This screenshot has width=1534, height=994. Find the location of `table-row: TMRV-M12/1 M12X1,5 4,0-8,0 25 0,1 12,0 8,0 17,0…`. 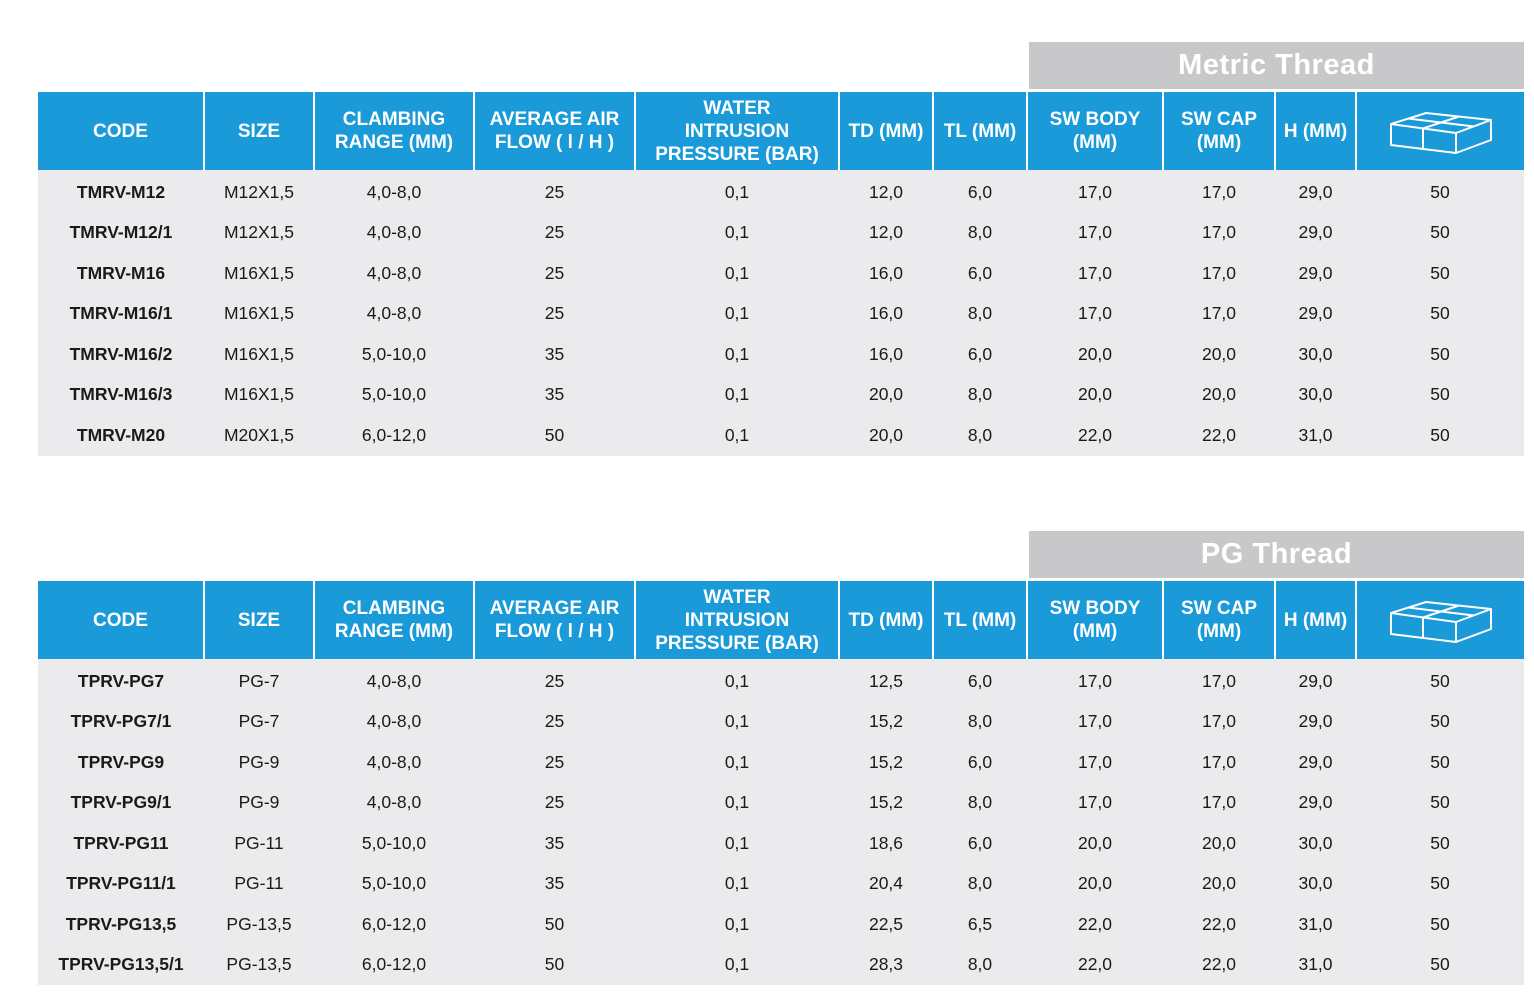

table-row: TMRV-M12/1 M12X1,5 4,0-8,0 25 0,1 12,0 8,0 17,0… is located at coordinates (781, 232).